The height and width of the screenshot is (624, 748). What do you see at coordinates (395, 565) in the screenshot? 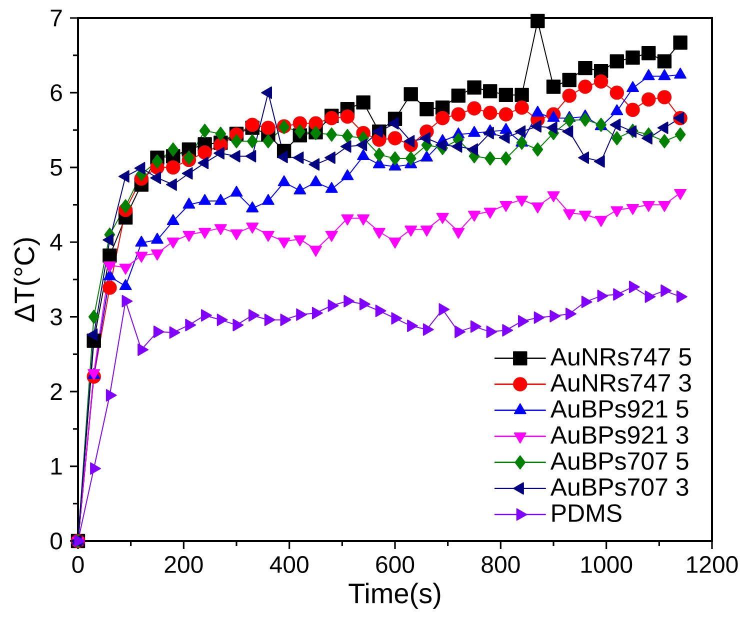
I see `x-tick-label: 600` at bounding box center [395, 565].